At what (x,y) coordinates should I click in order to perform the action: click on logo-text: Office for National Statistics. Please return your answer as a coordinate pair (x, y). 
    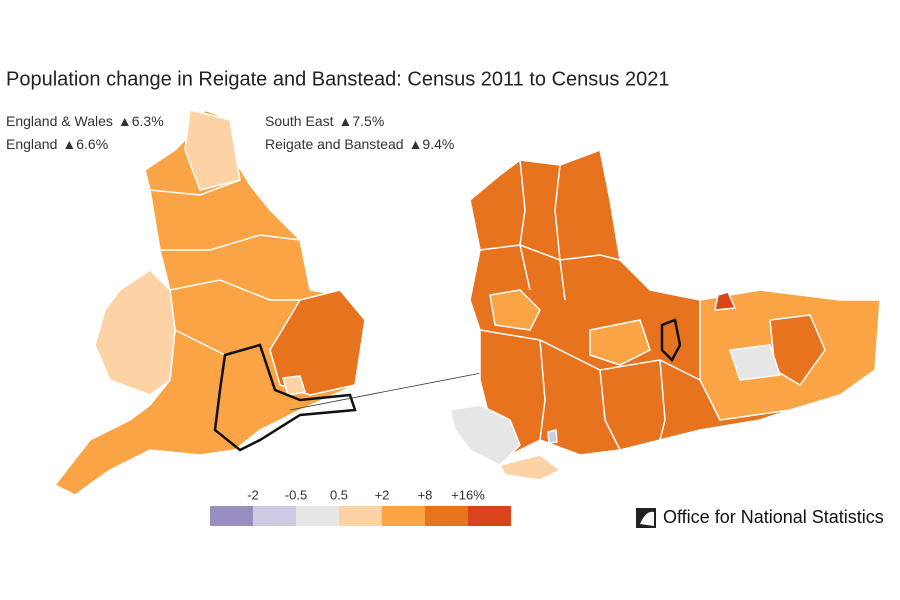
    Looking at the image, I should click on (773, 517).